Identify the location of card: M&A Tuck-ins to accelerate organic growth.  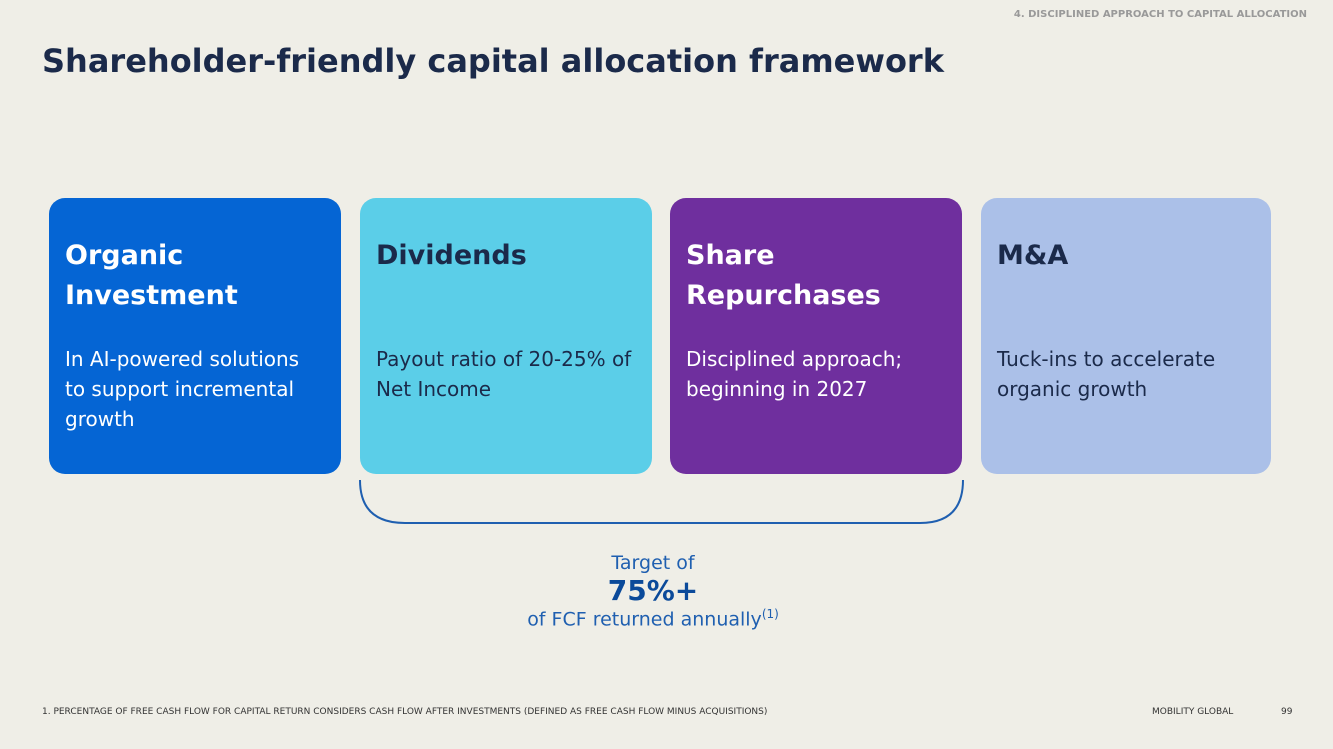
(1126, 336).